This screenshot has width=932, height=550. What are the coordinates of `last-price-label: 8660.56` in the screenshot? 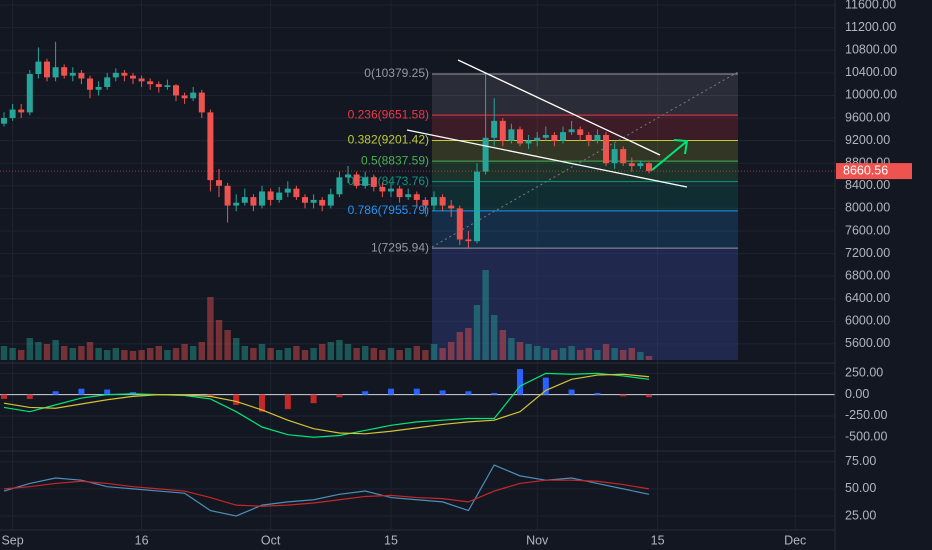 It's located at (865, 170).